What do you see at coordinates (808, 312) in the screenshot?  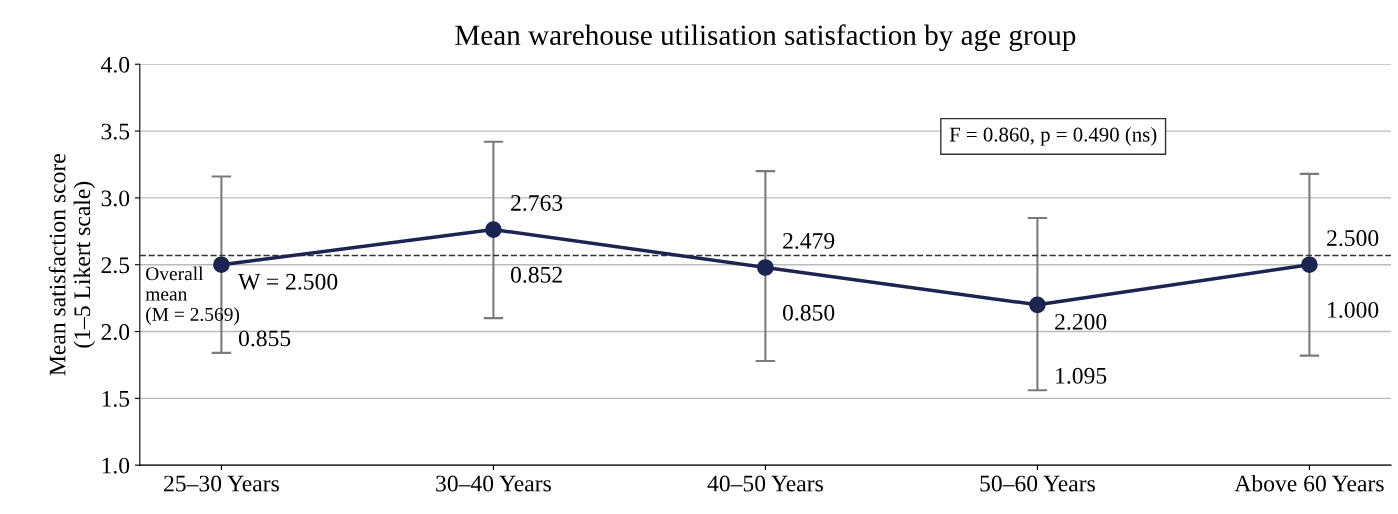 I see `annotation: 0.850` at bounding box center [808, 312].